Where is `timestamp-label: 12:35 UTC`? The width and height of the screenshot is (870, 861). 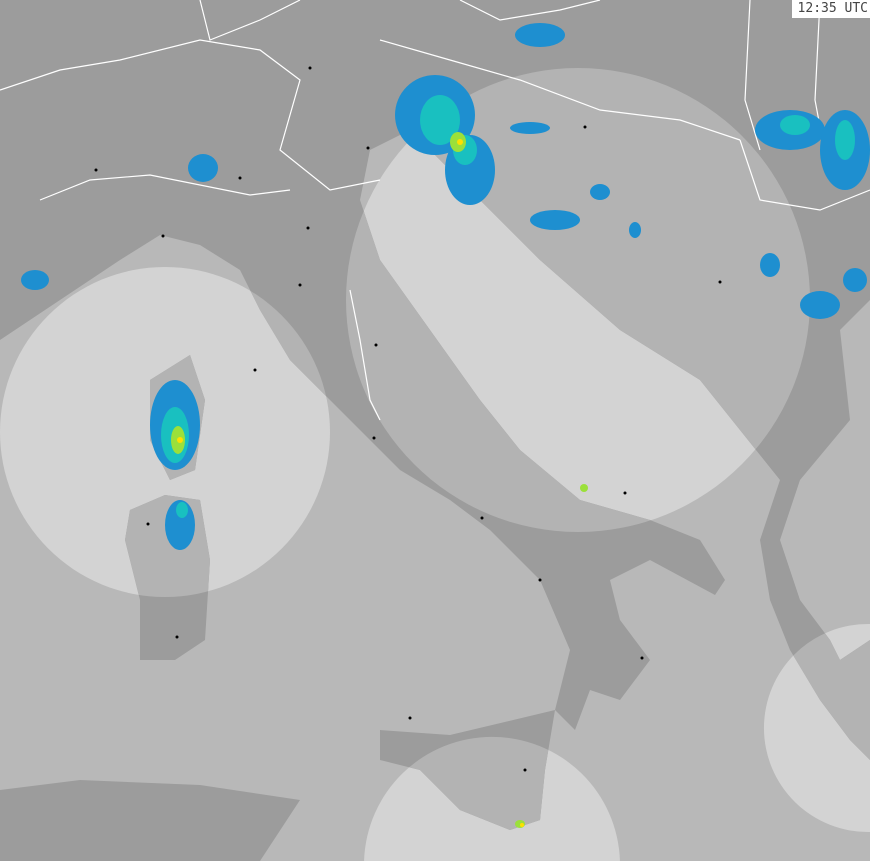
timestamp-label: 12:35 UTC is located at coordinates (830, 9).